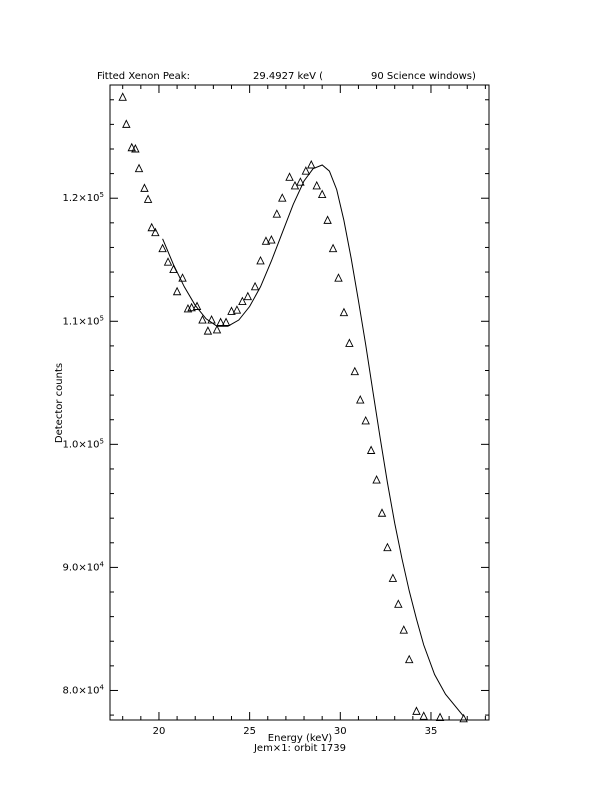 This screenshot has height=792, width=612. Describe the element at coordinates (59, 403) in the screenshot. I see `y-axis-label: Detector counts` at that location.